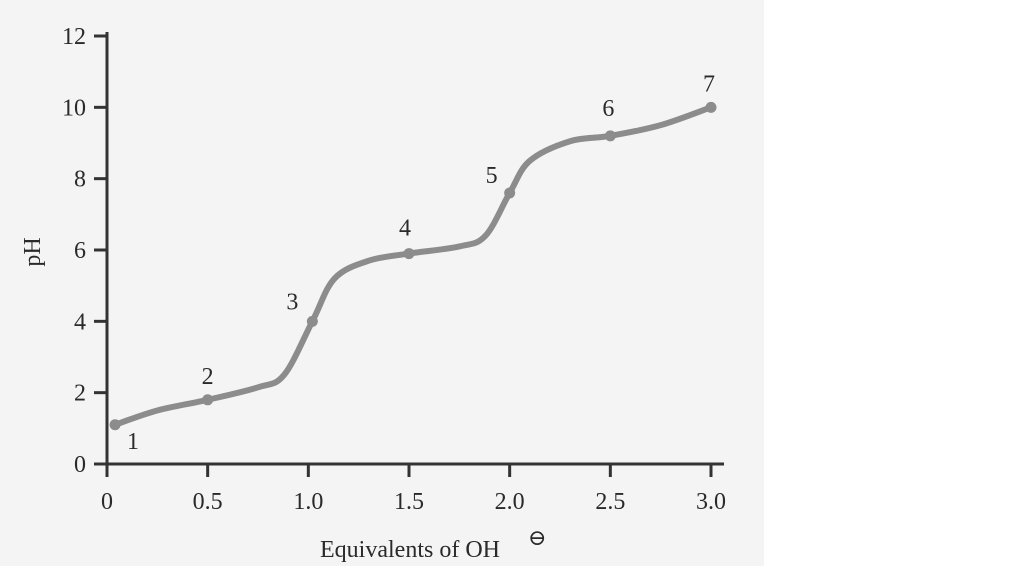 This screenshot has width=1024, height=576. Describe the element at coordinates (80, 465) in the screenshot. I see `y-tick-label: 0` at that location.